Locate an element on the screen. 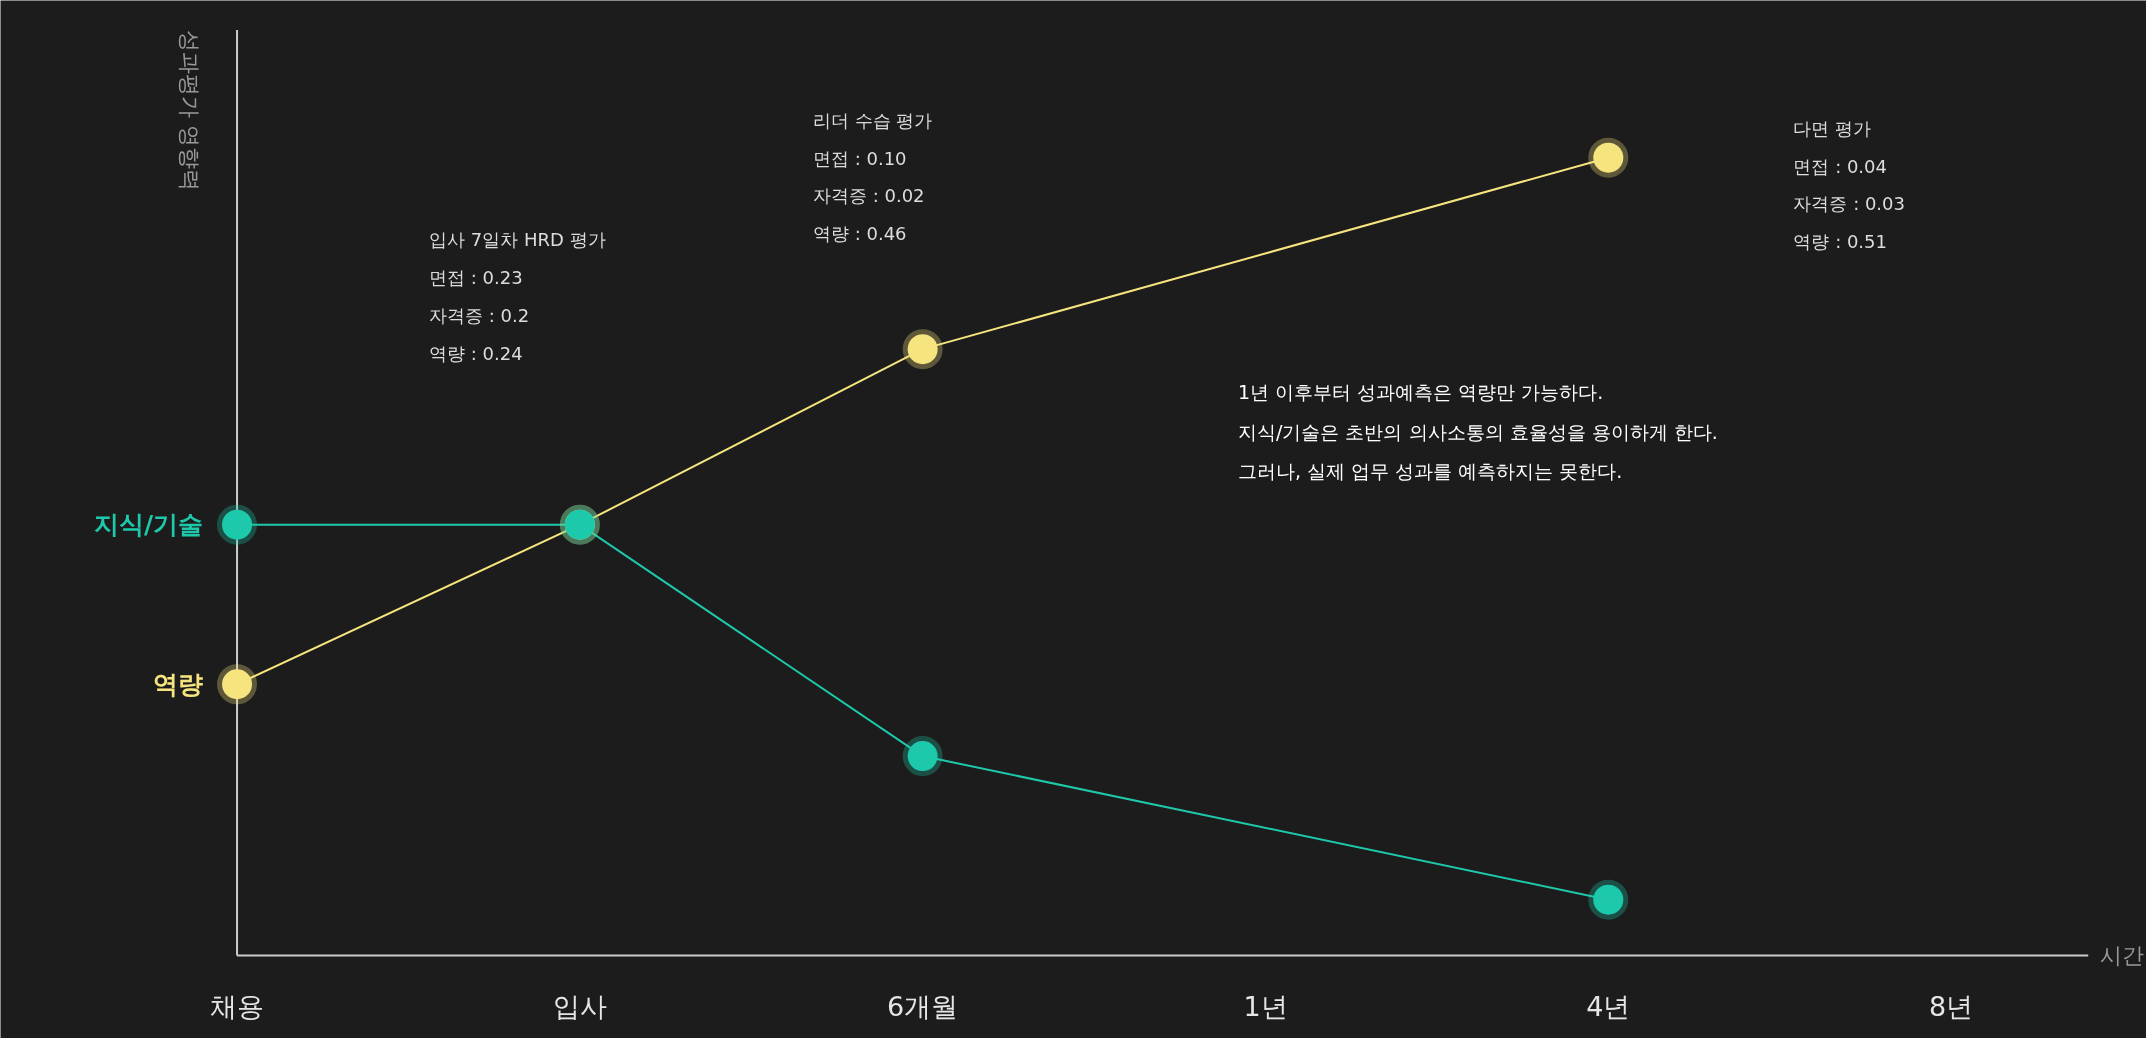  x-tick-label: 6개월 is located at coordinates (923, 1007).